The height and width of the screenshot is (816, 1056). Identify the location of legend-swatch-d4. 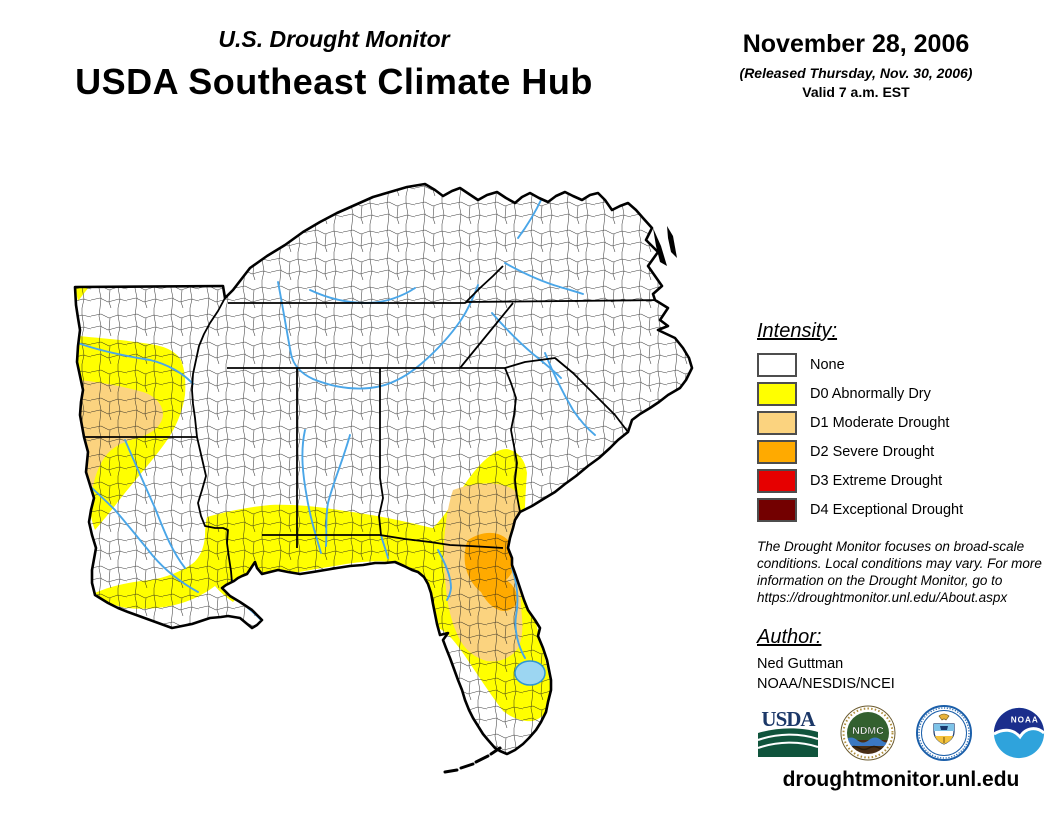
(777, 510).